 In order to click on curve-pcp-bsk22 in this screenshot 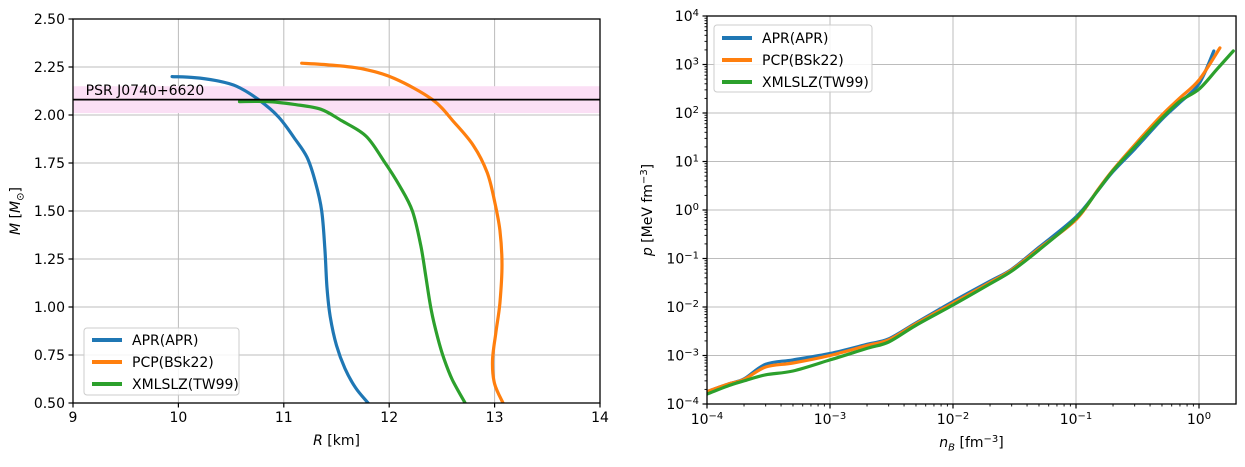, I will do `click(402, 232)`.